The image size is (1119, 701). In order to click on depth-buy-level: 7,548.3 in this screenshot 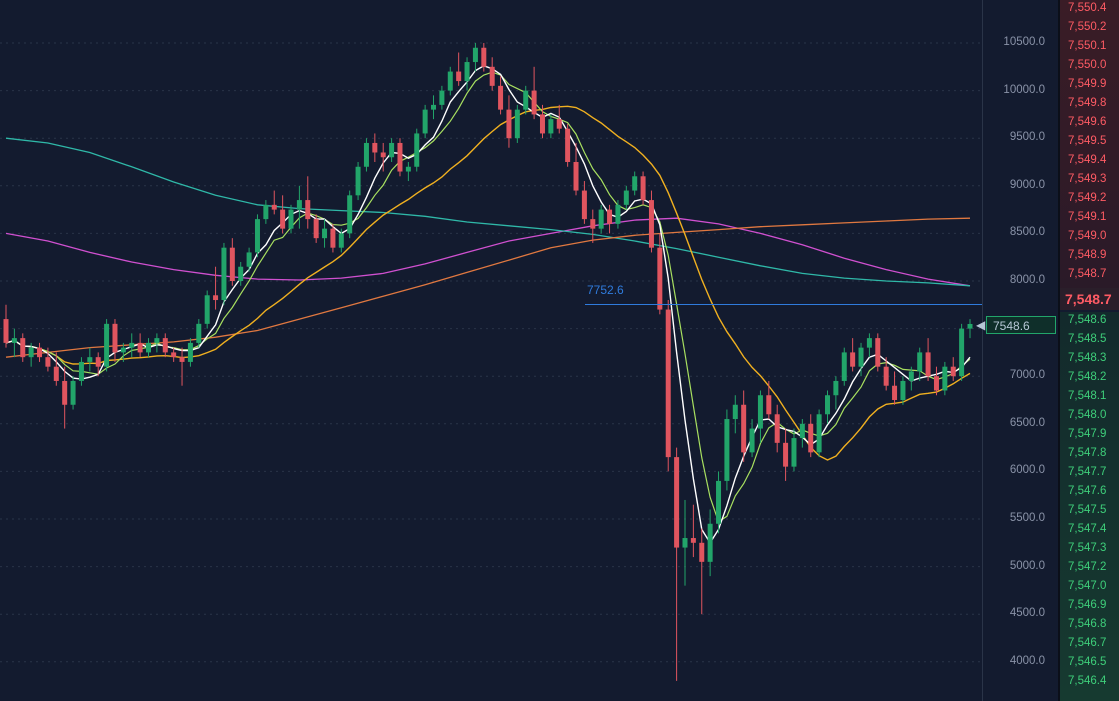, I will do `click(1087, 358)`.